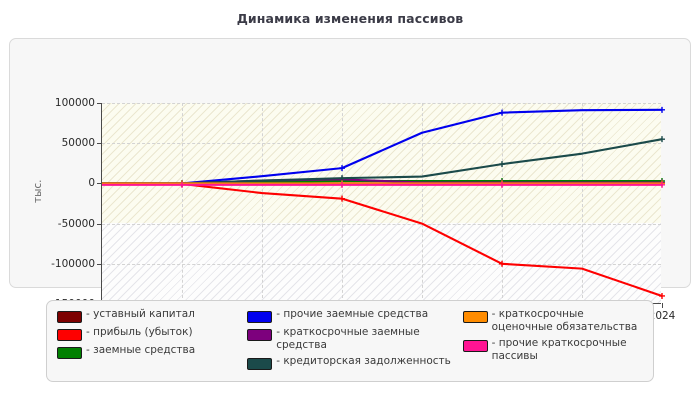 This screenshot has width=700, height=400. I want to click on y-axis-tick-label: 50000, so click(78, 143).